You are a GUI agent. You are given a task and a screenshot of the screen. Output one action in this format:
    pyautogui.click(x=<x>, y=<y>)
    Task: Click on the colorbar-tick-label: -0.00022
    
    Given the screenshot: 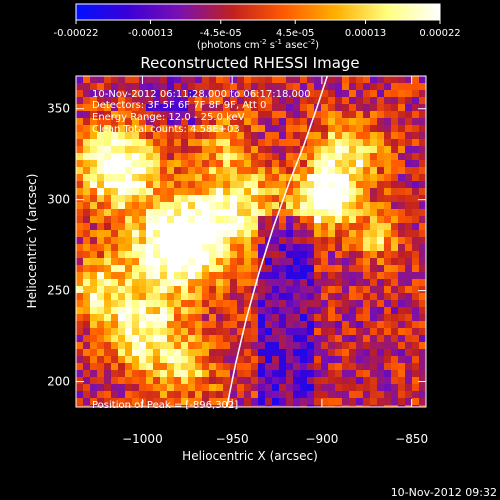 What is the action you would take?
    pyautogui.click(x=76, y=33)
    